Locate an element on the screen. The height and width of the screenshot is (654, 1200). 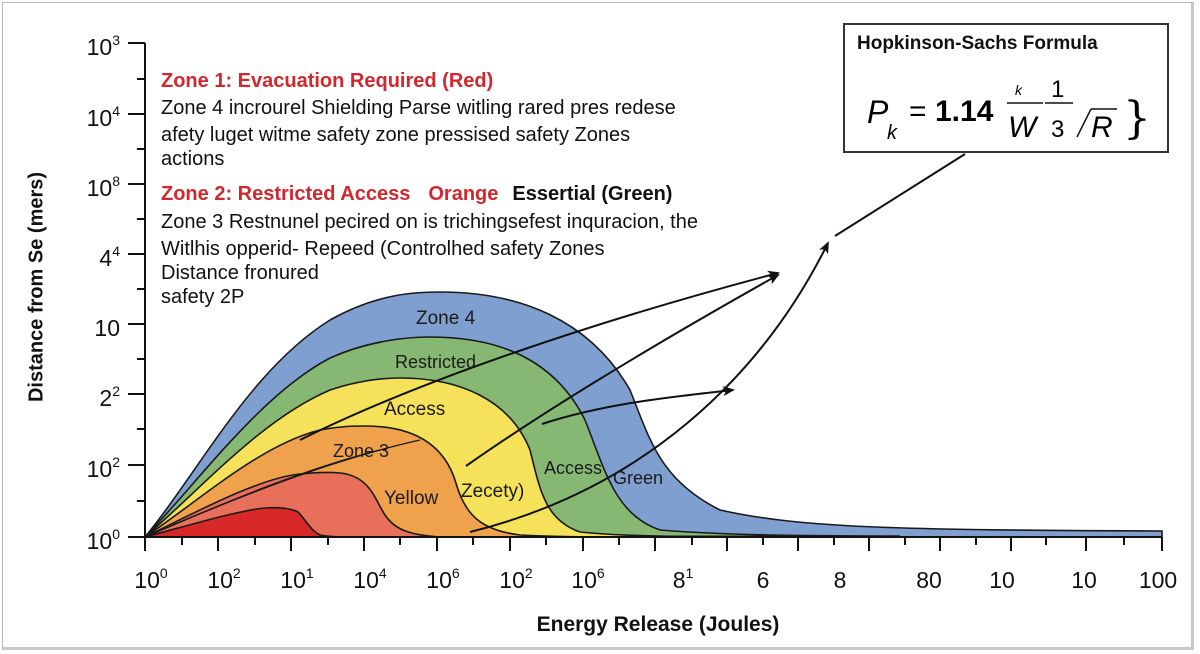
y-tick-label: 10⁴ is located at coordinates (103, 117).